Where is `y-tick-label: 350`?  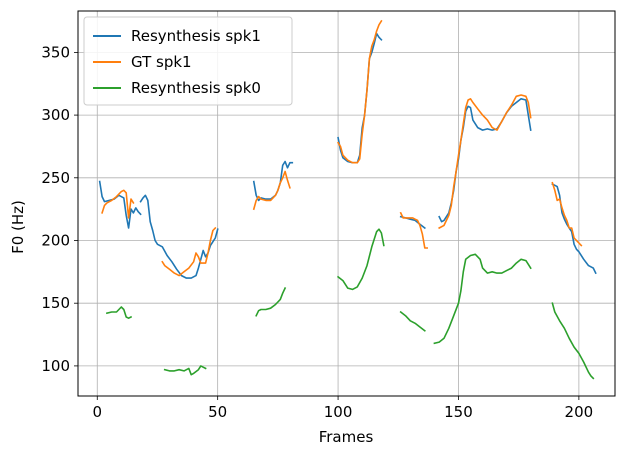 y-tick-label: 350 is located at coordinates (55, 52).